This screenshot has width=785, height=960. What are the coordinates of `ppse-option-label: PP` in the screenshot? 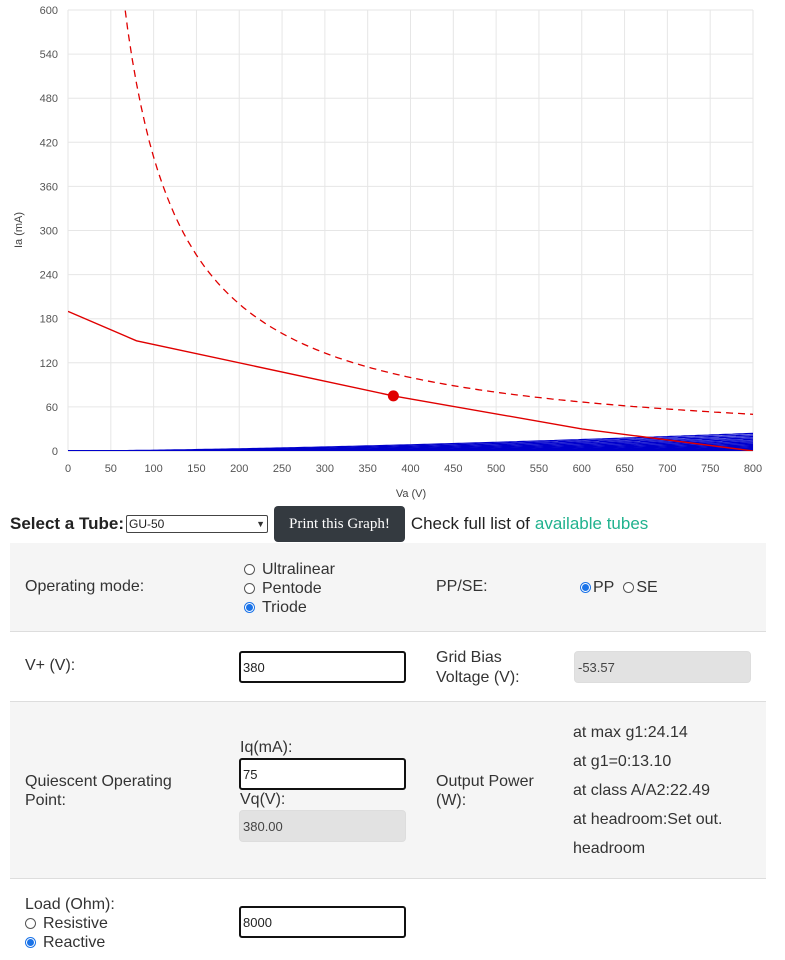 It's located at (604, 587).